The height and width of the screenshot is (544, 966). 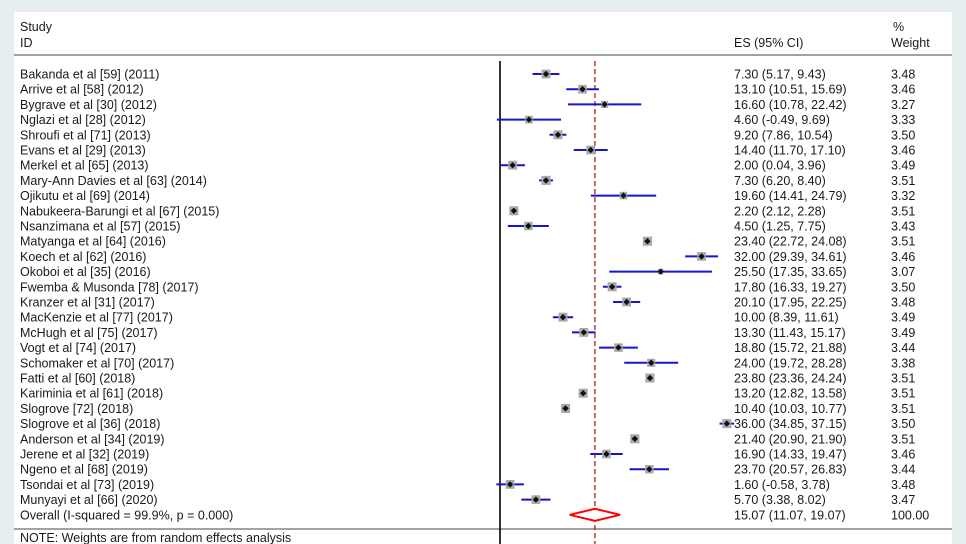 What do you see at coordinates (780, 500) in the screenshot?
I see `study-es-ci: 5.70 (3.38, 8.02)` at bounding box center [780, 500].